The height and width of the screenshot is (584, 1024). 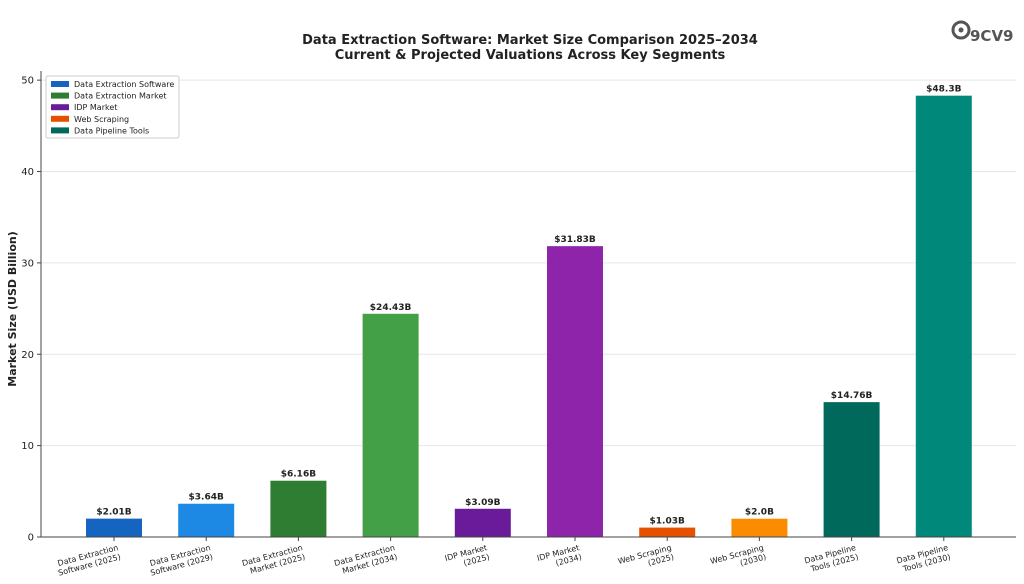 What do you see at coordinates (206, 498) in the screenshot?
I see `data-label-1: $3.64B` at bounding box center [206, 498].